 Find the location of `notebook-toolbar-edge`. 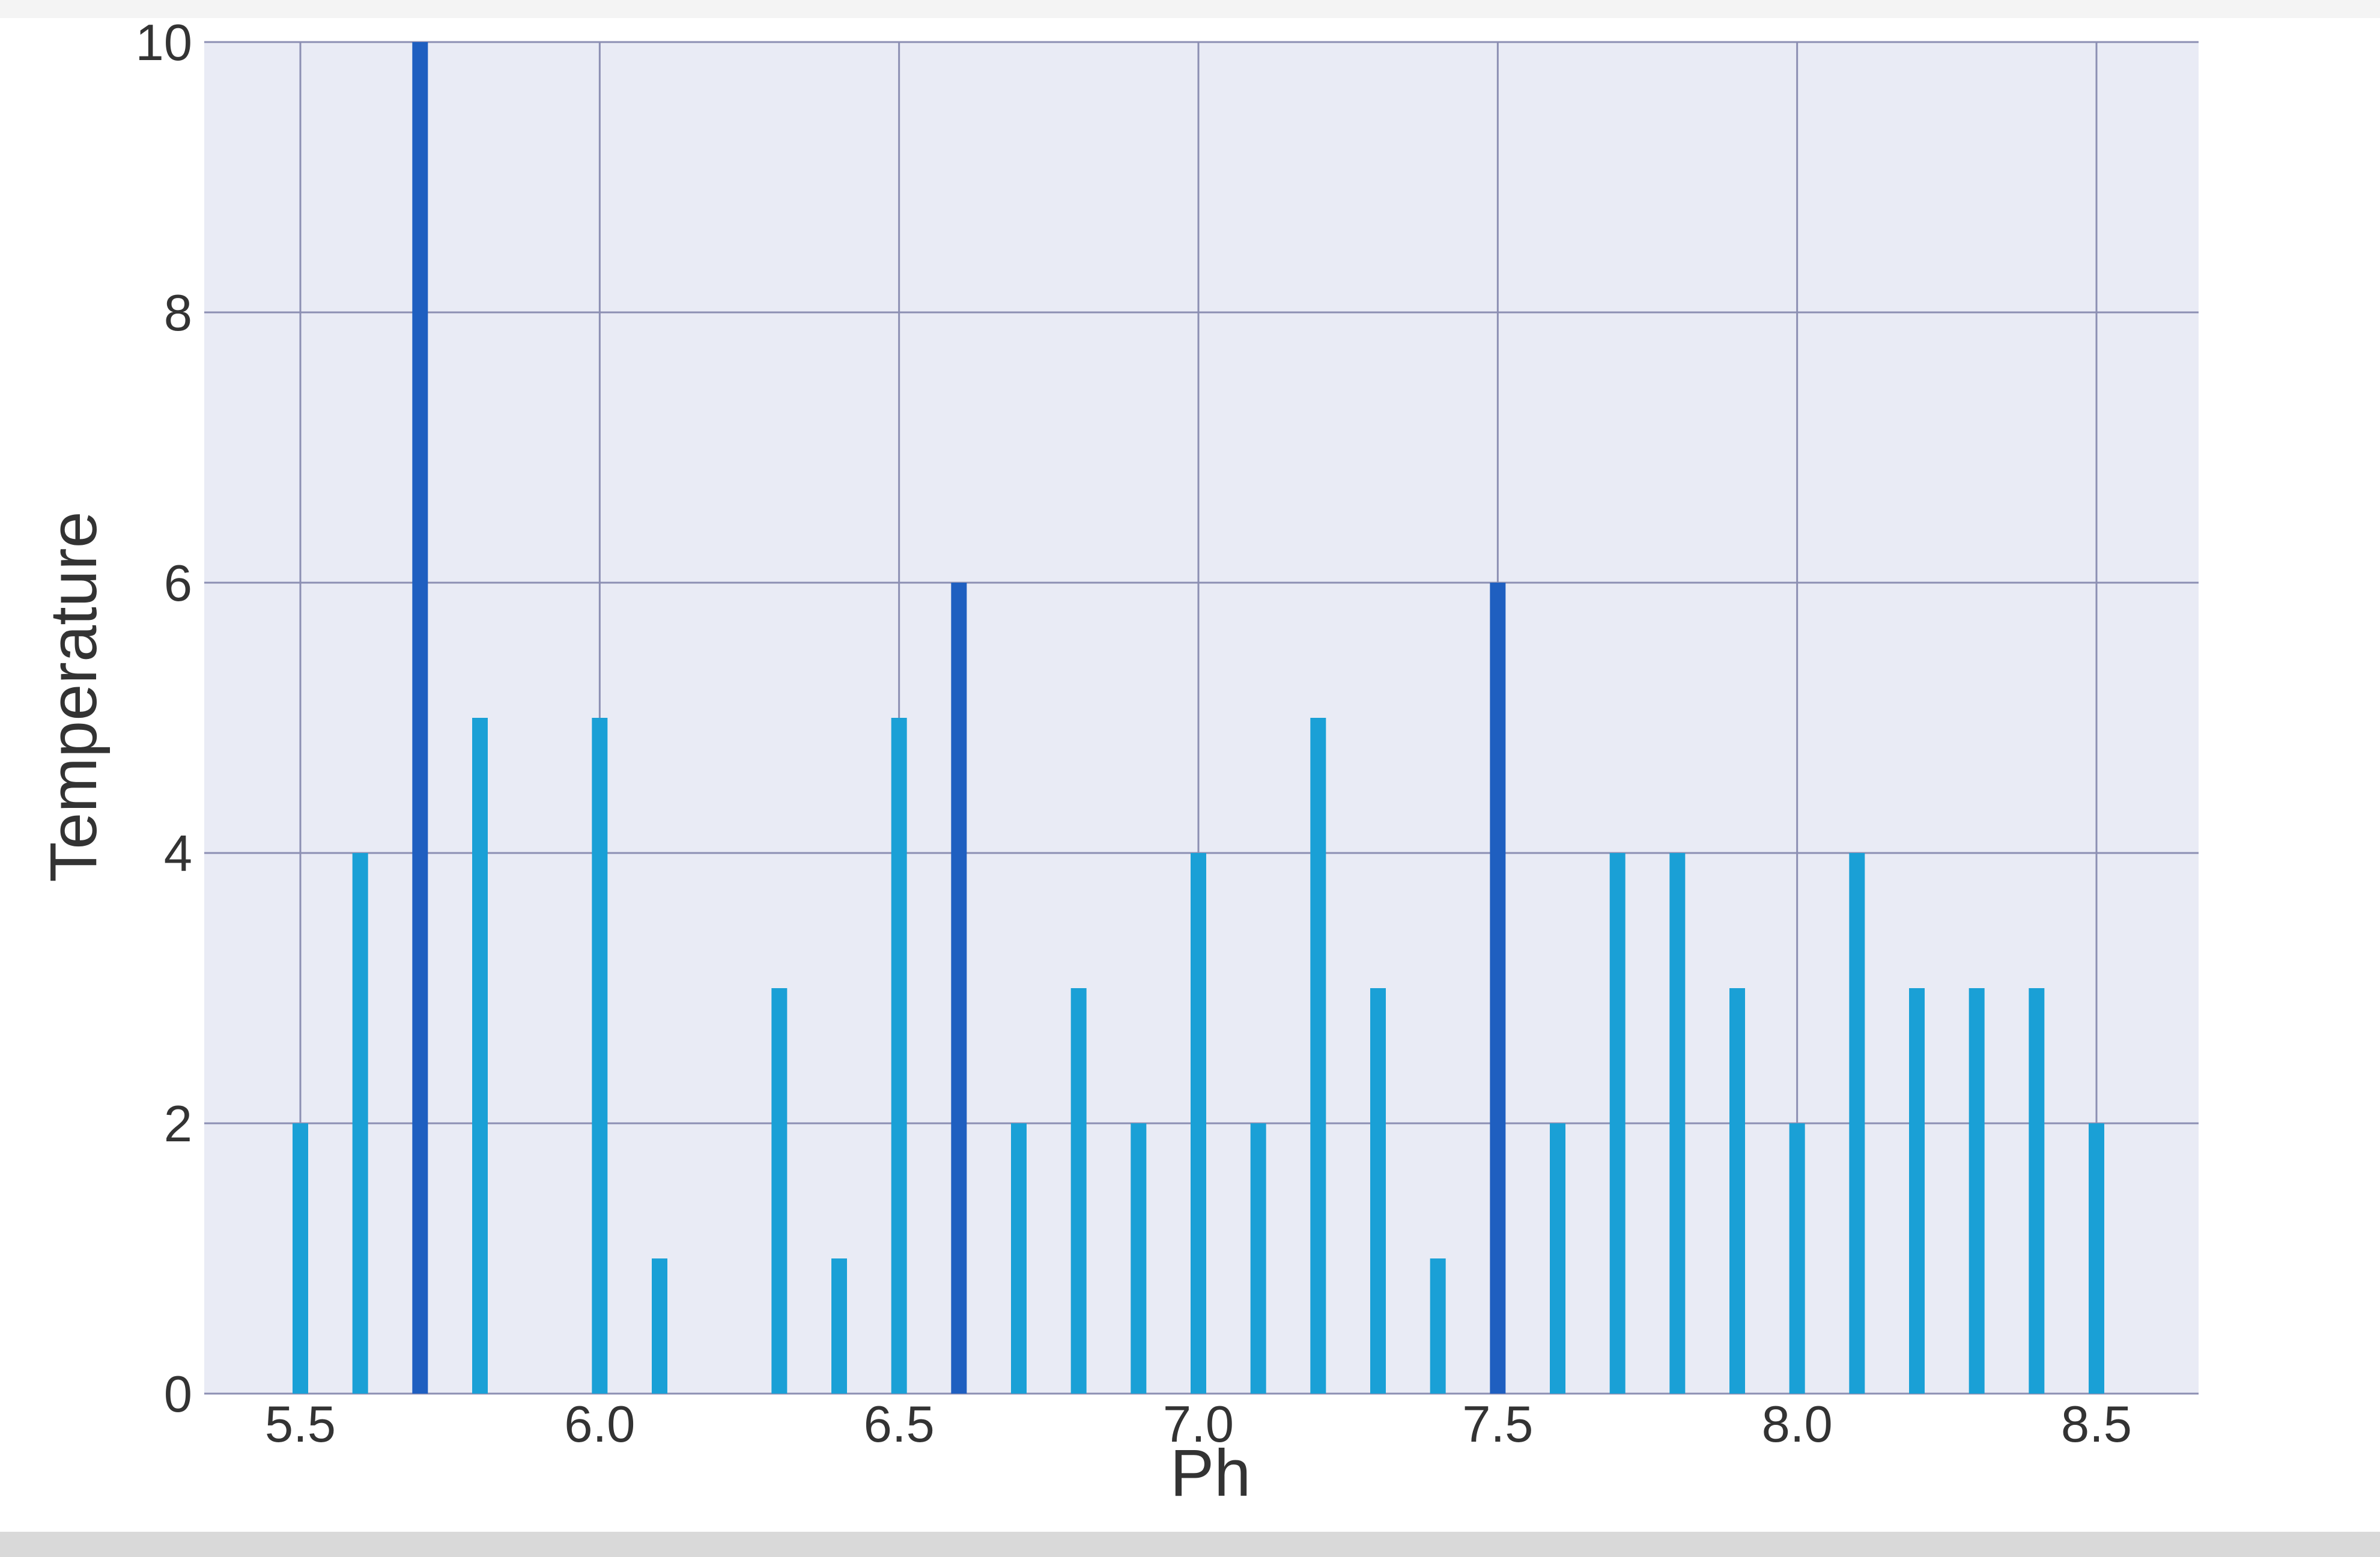

notebook-toolbar-edge is located at coordinates (1190, 9).